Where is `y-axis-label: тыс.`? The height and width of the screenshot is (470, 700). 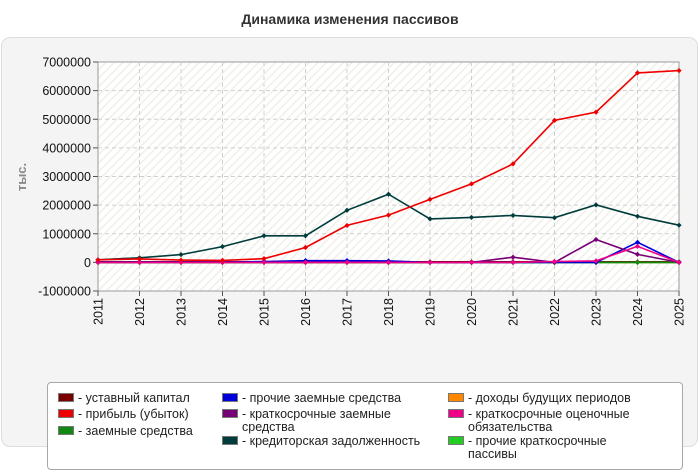 y-axis-label: тыс. is located at coordinates (21, 177).